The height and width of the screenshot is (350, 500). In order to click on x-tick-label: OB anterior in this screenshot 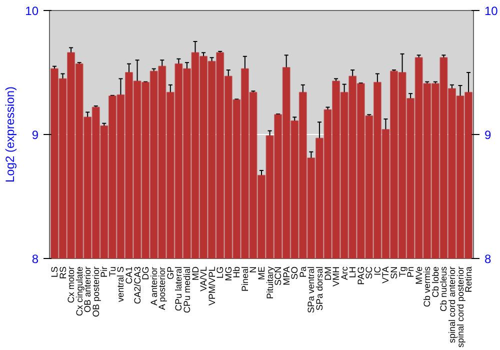, I will do `click(87, 289)`.